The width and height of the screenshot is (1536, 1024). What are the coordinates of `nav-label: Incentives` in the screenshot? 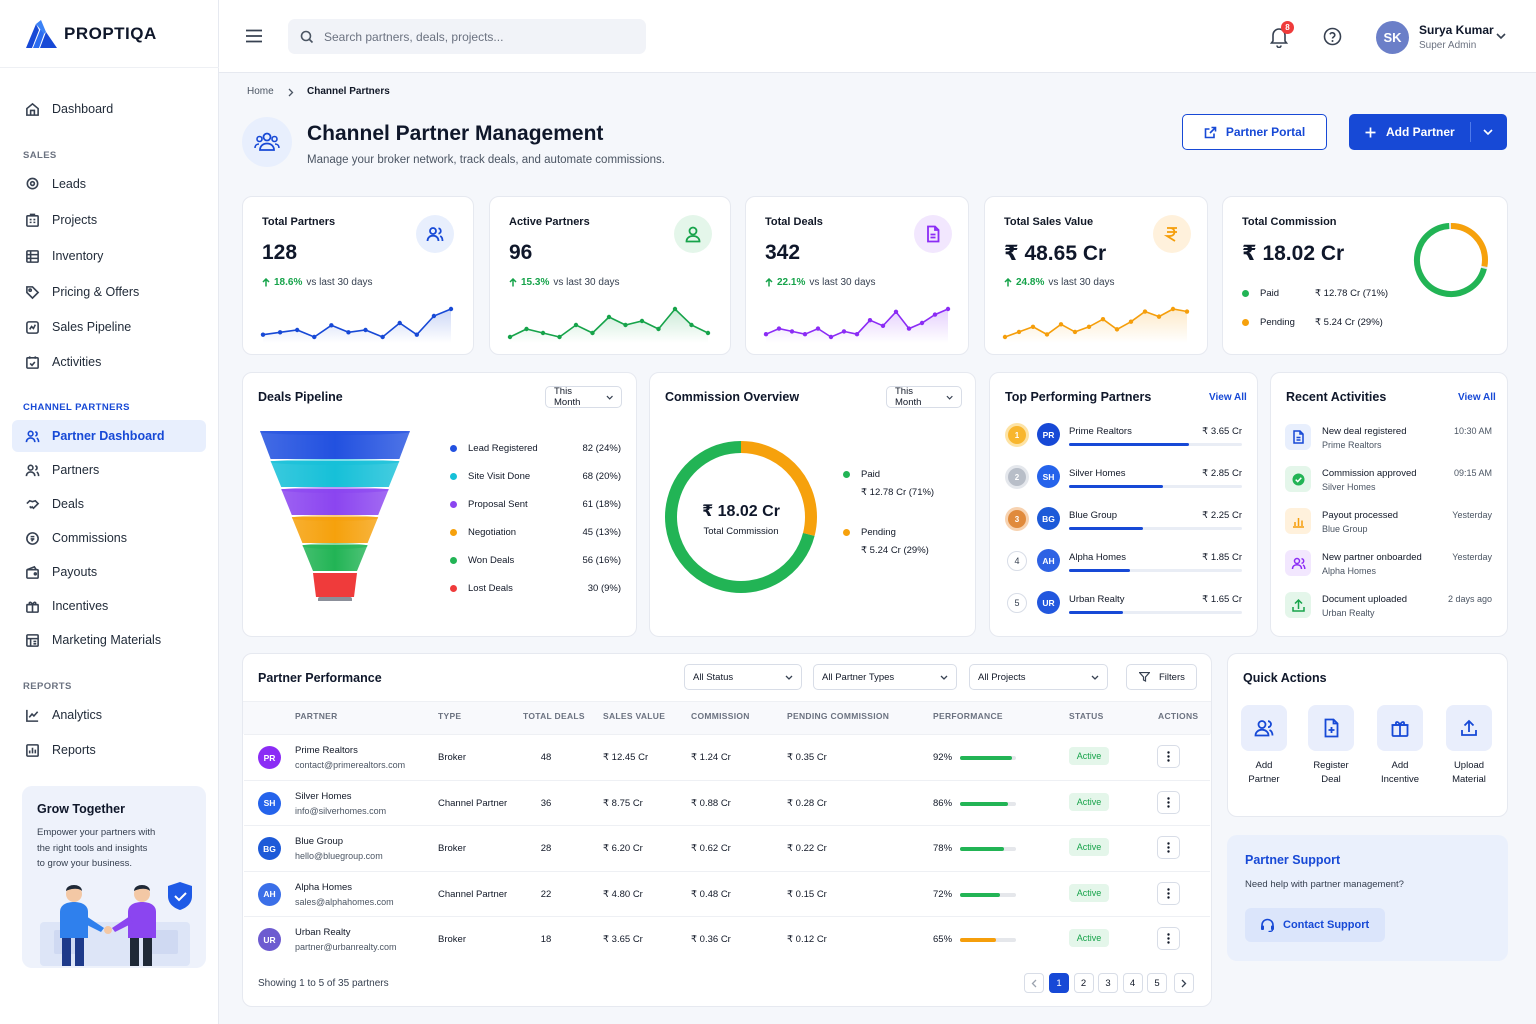 It's located at (80, 606).